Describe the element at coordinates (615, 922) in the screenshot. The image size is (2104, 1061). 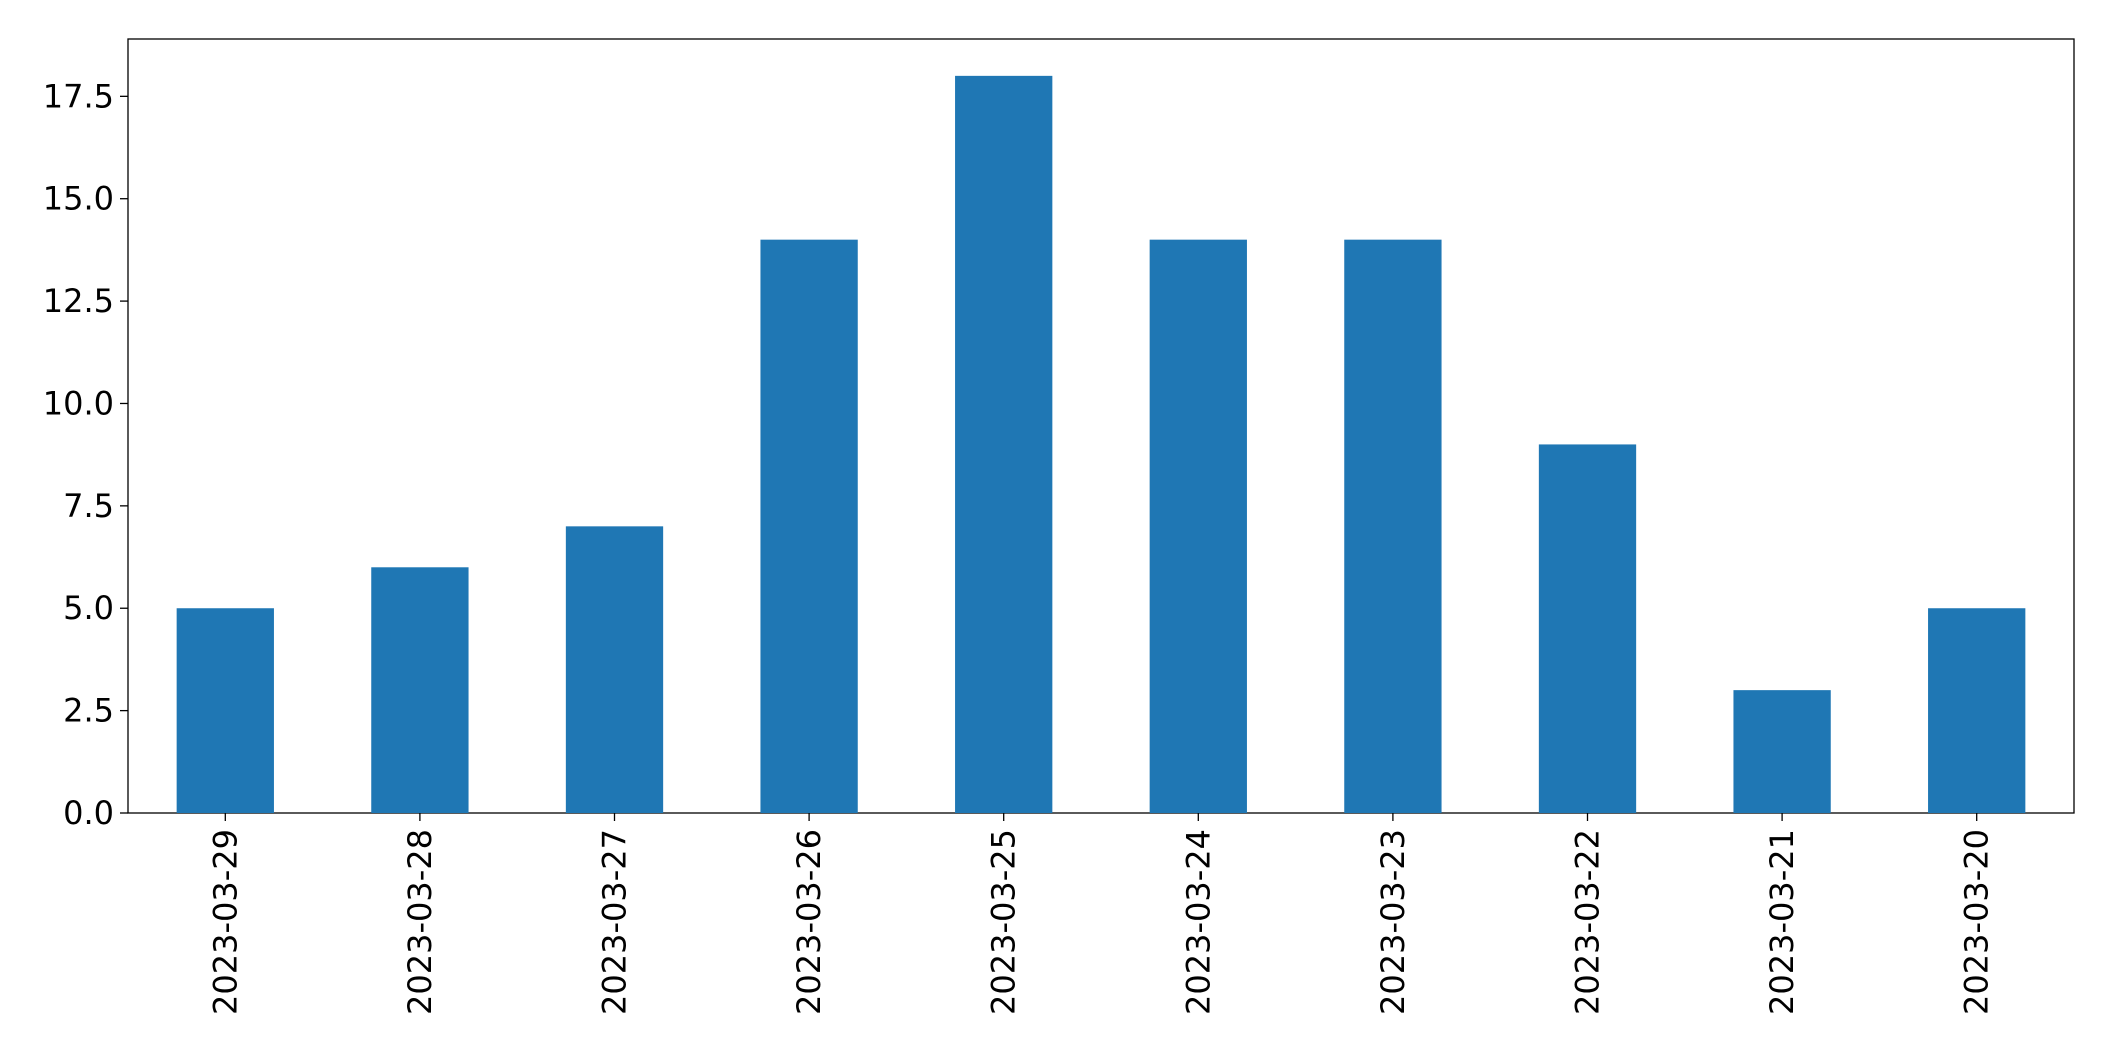
I see `x-tick-label: 2023-03-27` at that location.